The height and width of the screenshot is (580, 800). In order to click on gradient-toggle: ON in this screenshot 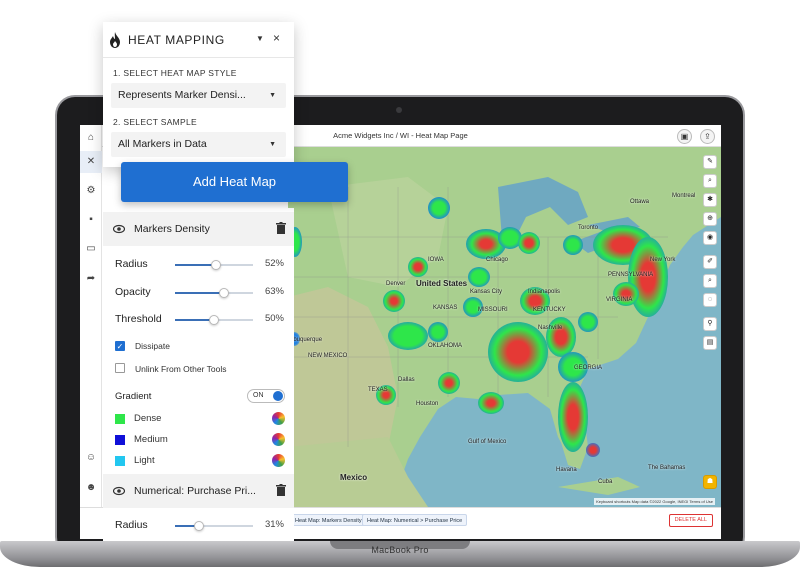, I will do `click(266, 396)`.